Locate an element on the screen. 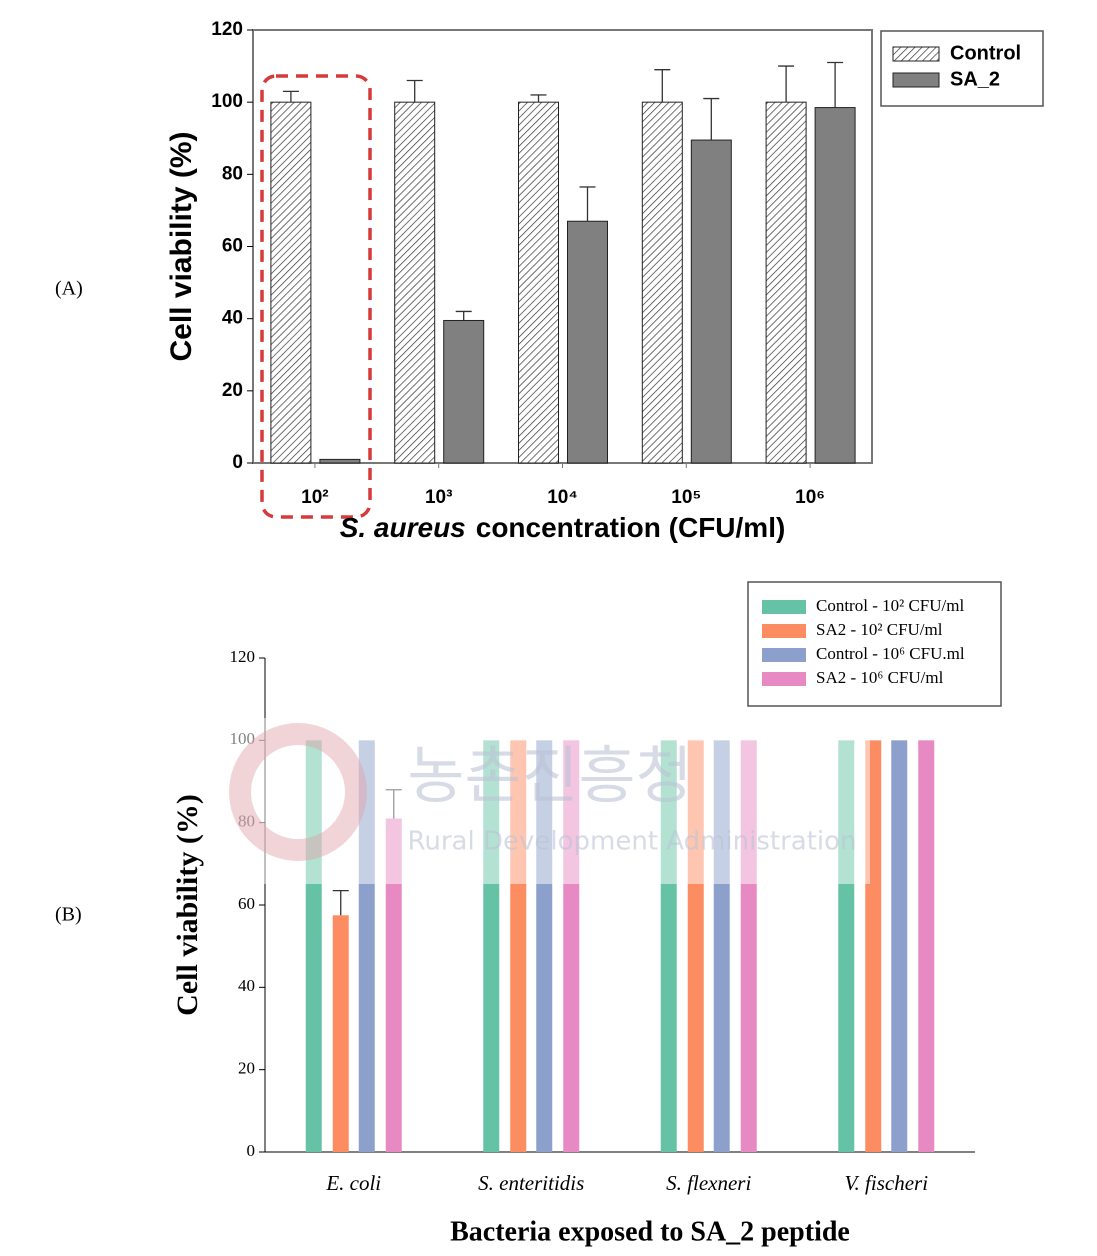 The height and width of the screenshot is (1256, 1097). watermark-logo is located at coordinates (298, 792).